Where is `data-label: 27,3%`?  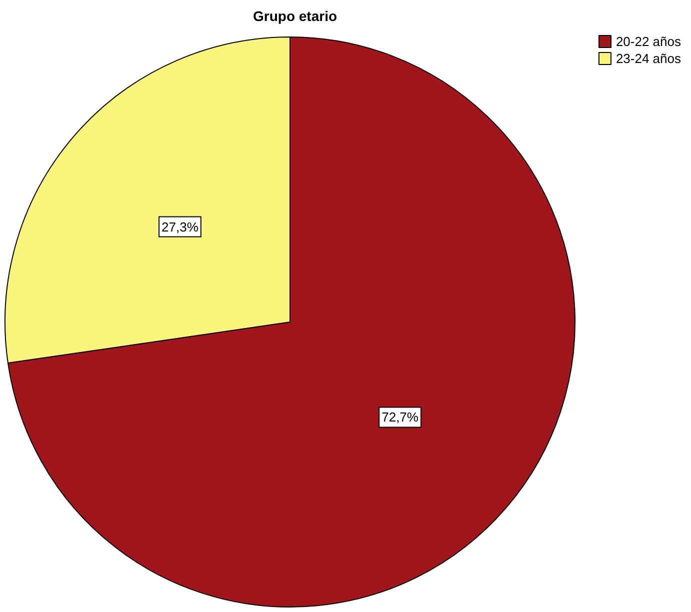 data-label: 27,3% is located at coordinates (180, 226).